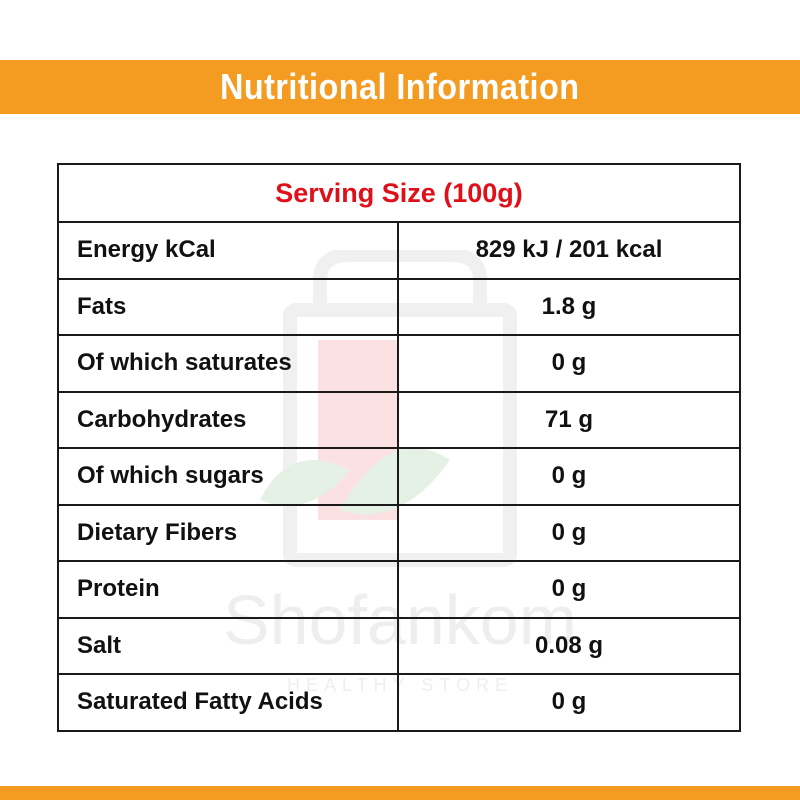 The image size is (800, 800). I want to click on nutrient-value: 1.8 g, so click(569, 306).